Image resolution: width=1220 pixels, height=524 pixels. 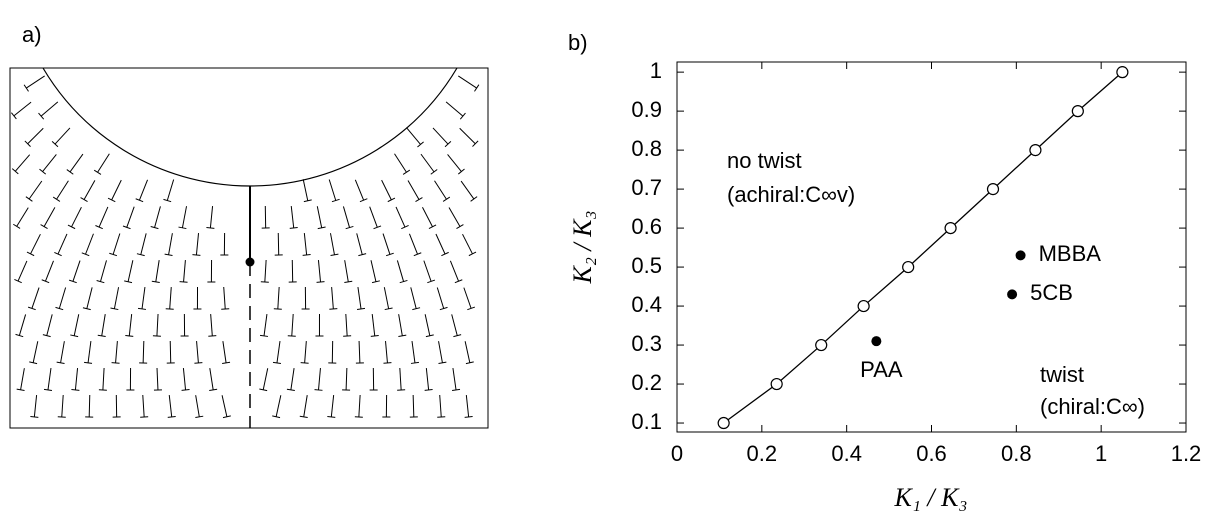 What do you see at coordinates (582, 248) in the screenshot?
I see `y-axis-label: K₂ / K₃` at bounding box center [582, 248].